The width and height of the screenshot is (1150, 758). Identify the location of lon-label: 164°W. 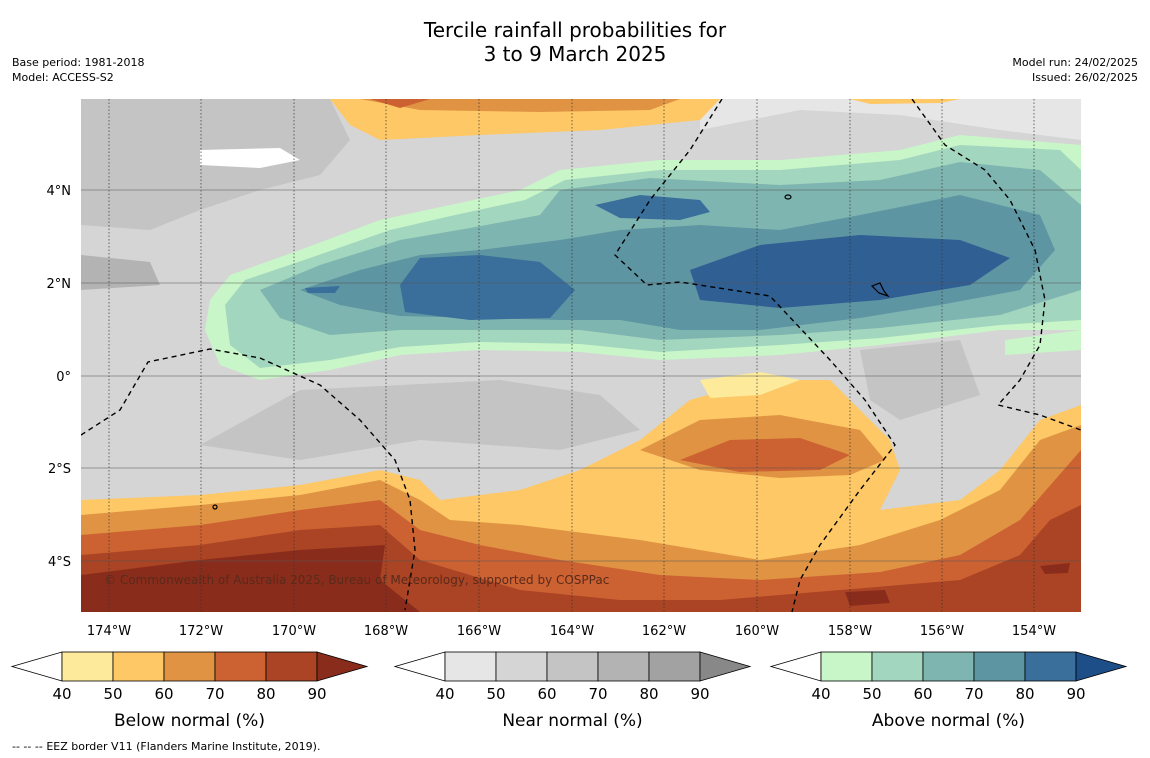
(572, 631).